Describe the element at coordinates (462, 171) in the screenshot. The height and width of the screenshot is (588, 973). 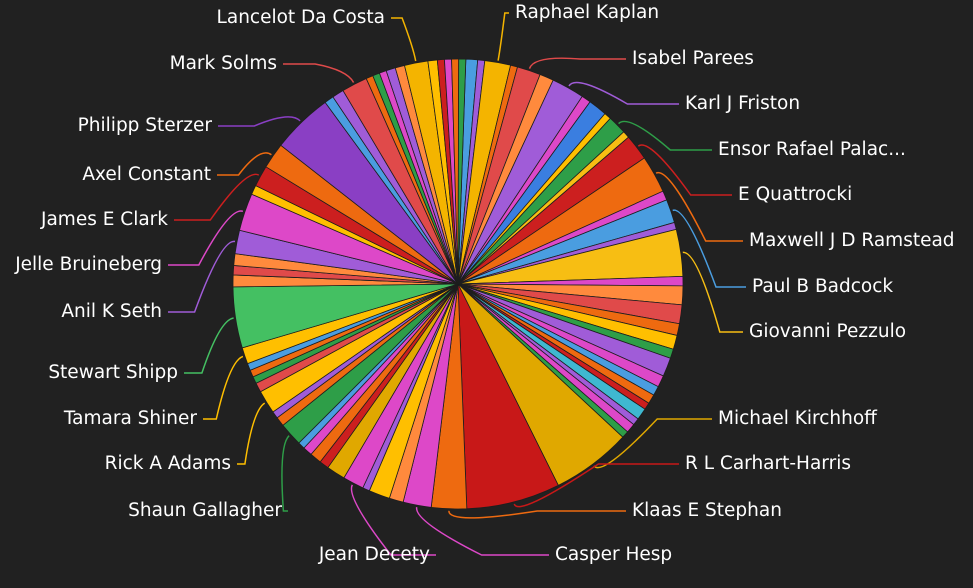
I see `pie-slice` at that location.